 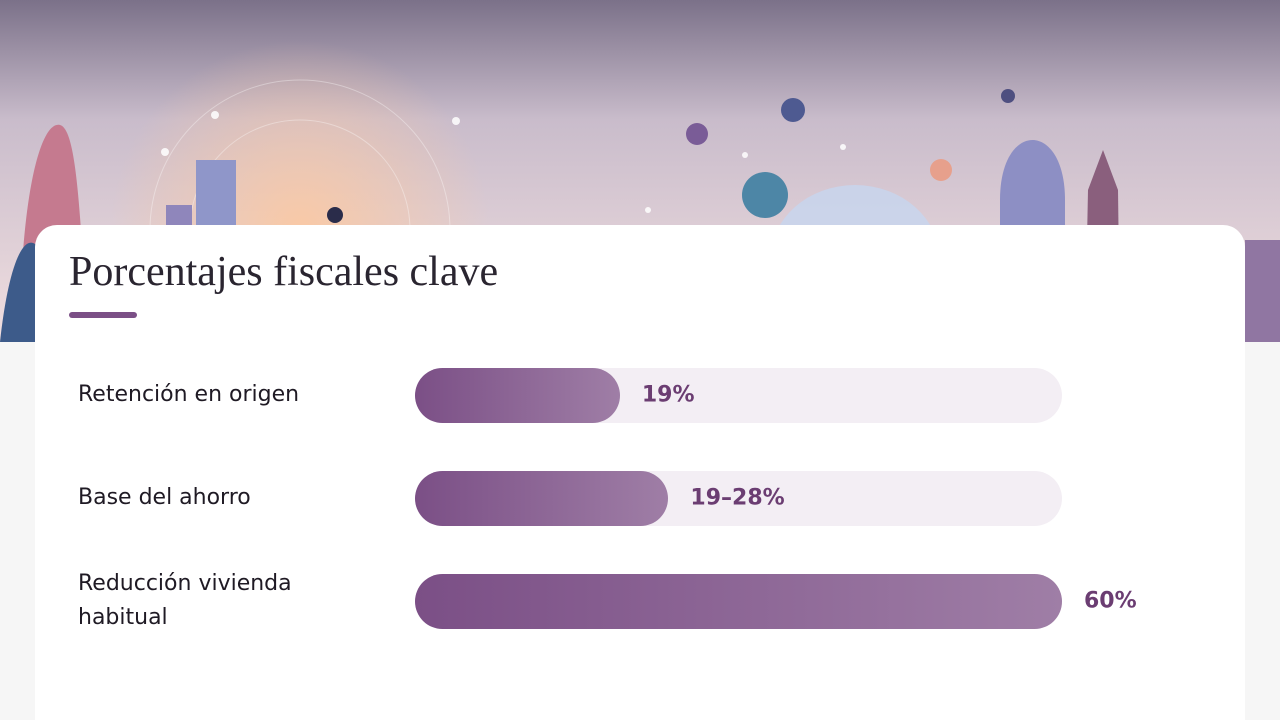 I want to click on category-label: Retención en origen, so click(x=189, y=394).